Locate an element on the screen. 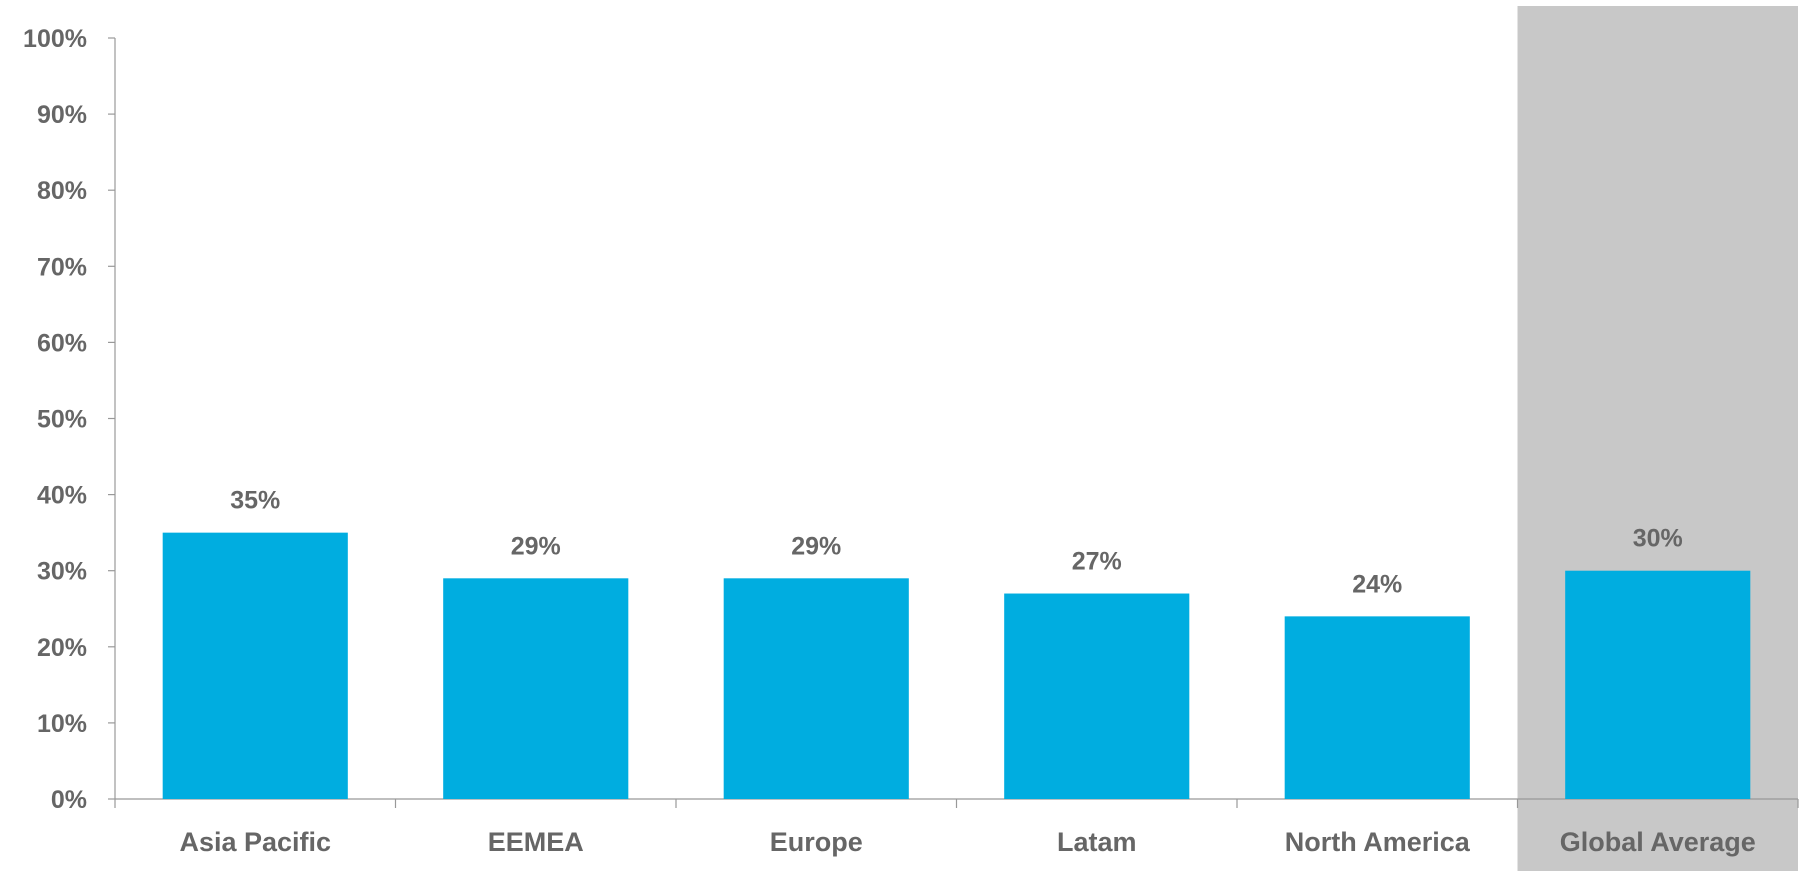  y-tick-label: 20% is located at coordinates (62, 648).